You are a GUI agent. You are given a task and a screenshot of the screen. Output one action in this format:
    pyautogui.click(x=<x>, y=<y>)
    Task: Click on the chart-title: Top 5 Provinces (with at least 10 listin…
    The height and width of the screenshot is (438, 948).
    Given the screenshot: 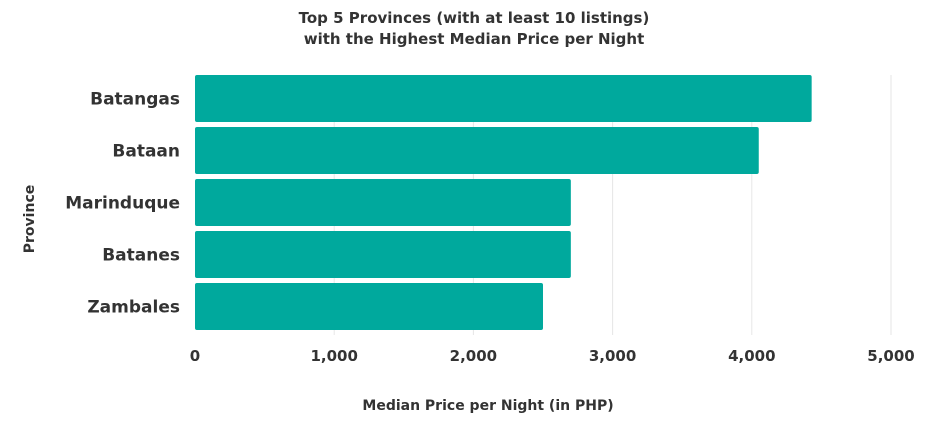 What is the action you would take?
    pyautogui.click(x=474, y=29)
    